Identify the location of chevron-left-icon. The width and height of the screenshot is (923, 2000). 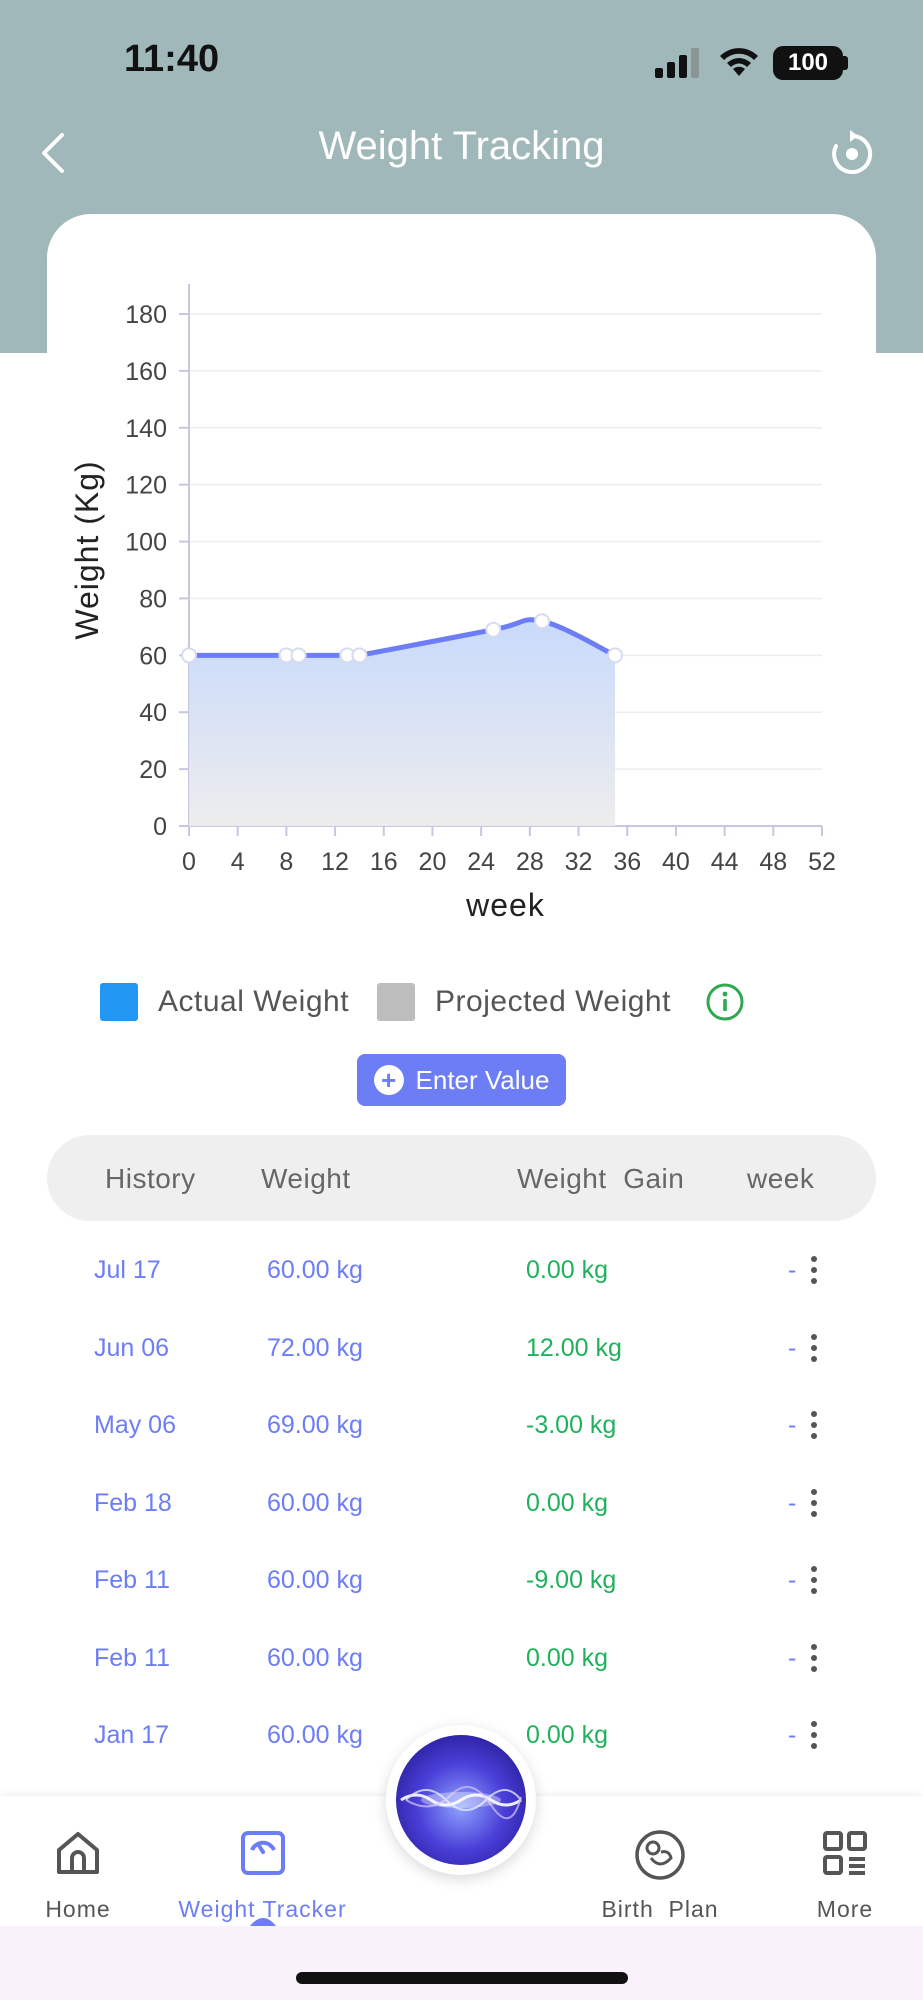
(53, 153).